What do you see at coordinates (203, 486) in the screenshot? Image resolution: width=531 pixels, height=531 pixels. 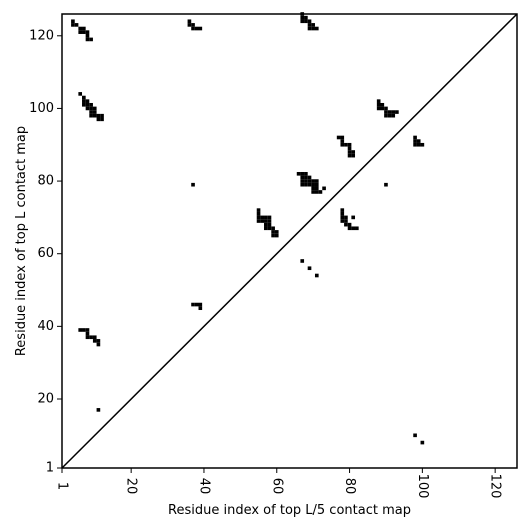 I see `x-tick-label: 40` at bounding box center [203, 486].